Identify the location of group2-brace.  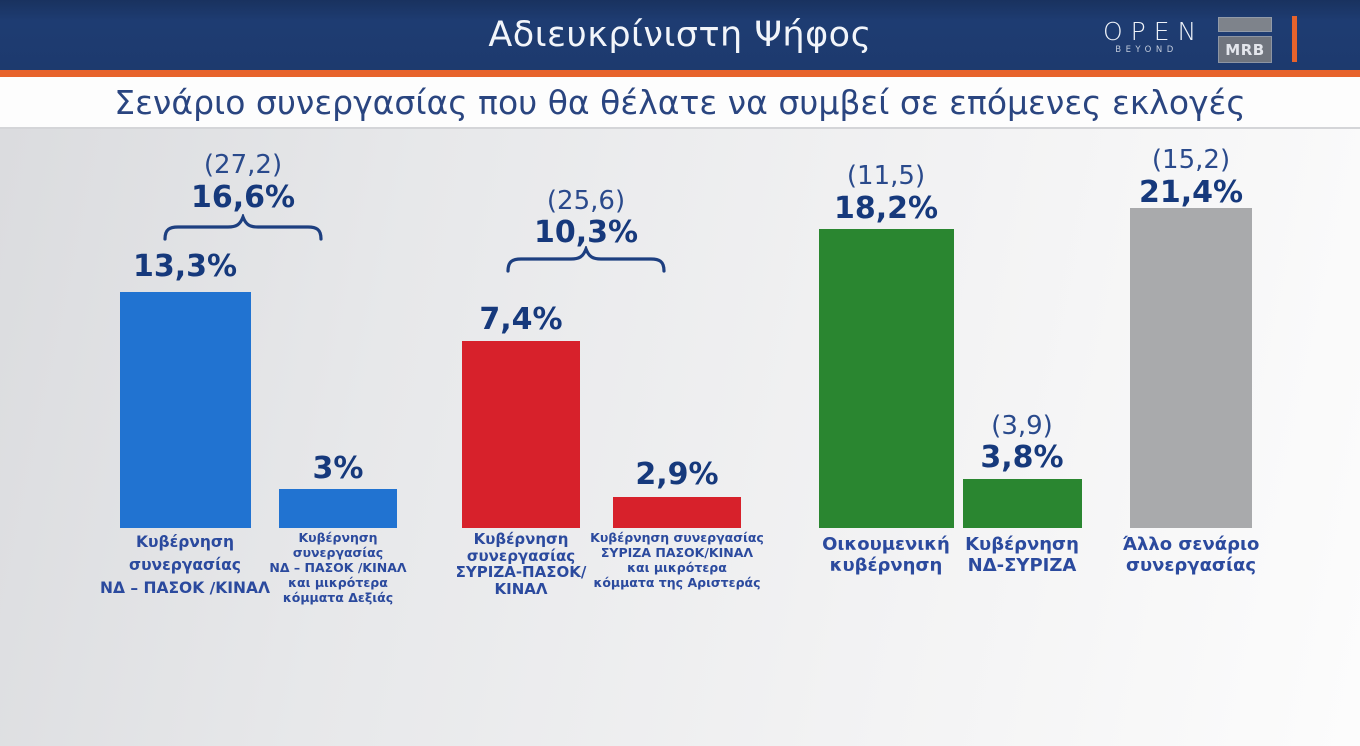
(586, 259).